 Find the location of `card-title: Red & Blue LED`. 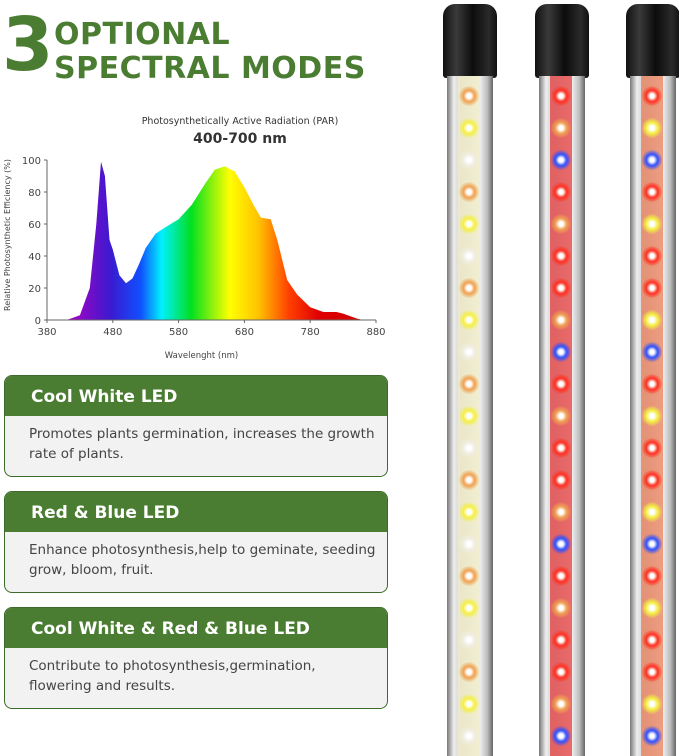

card-title: Red & Blue LED is located at coordinates (196, 512).